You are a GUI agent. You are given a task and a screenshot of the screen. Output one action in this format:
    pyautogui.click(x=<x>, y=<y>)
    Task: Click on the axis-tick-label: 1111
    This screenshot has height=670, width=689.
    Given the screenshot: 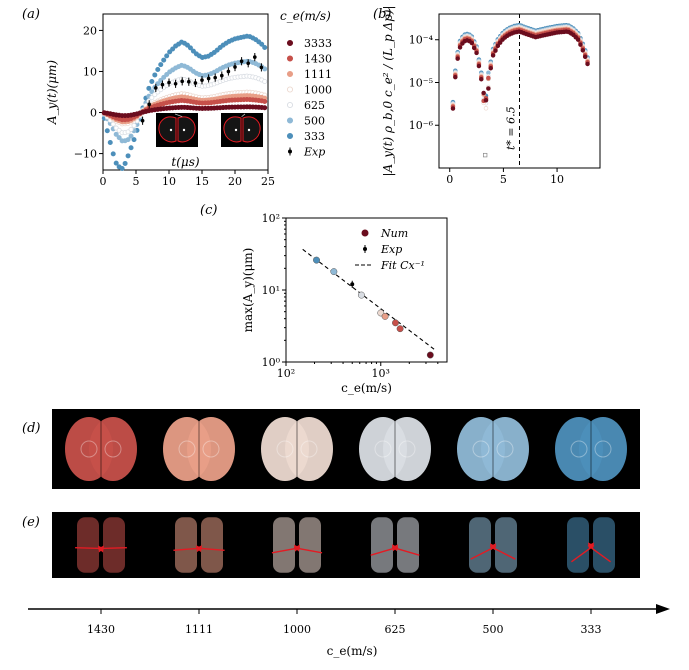 What is the action you would take?
    pyautogui.click(x=199, y=629)
    